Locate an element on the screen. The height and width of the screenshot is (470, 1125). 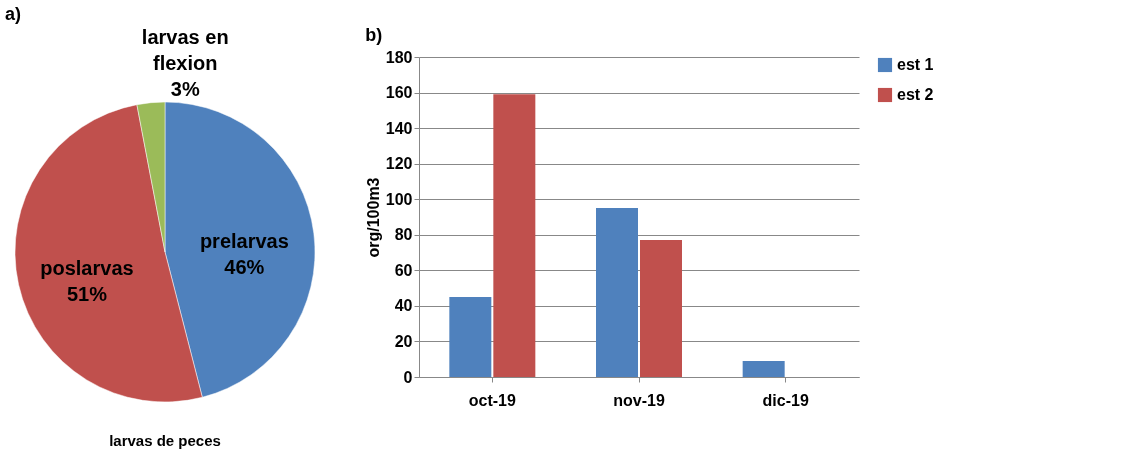
y-tick-label: 180 is located at coordinates (399, 57).